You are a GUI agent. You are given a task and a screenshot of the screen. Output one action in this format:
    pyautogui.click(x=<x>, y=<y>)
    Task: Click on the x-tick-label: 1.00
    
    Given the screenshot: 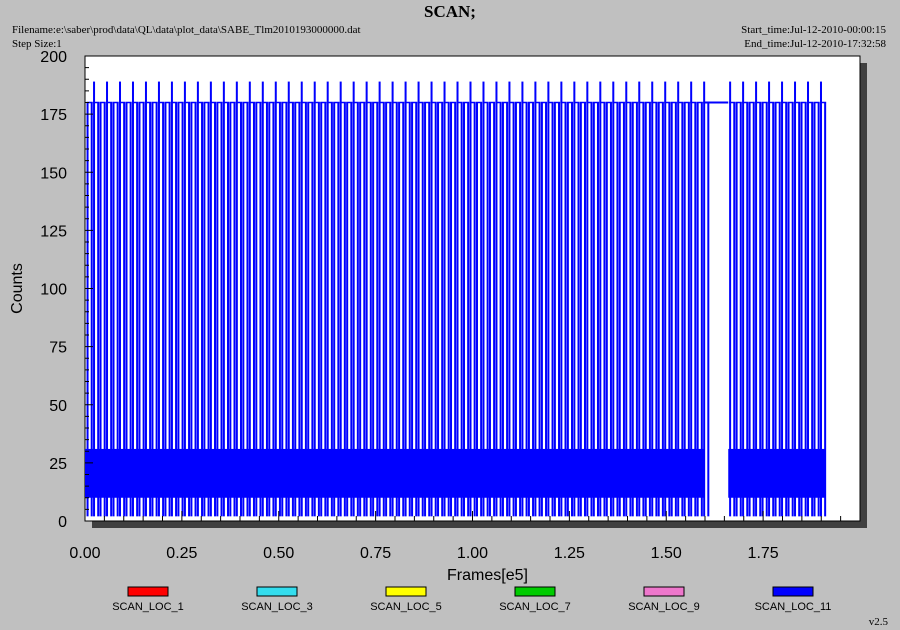 What is the action you would take?
    pyautogui.click(x=472, y=553)
    